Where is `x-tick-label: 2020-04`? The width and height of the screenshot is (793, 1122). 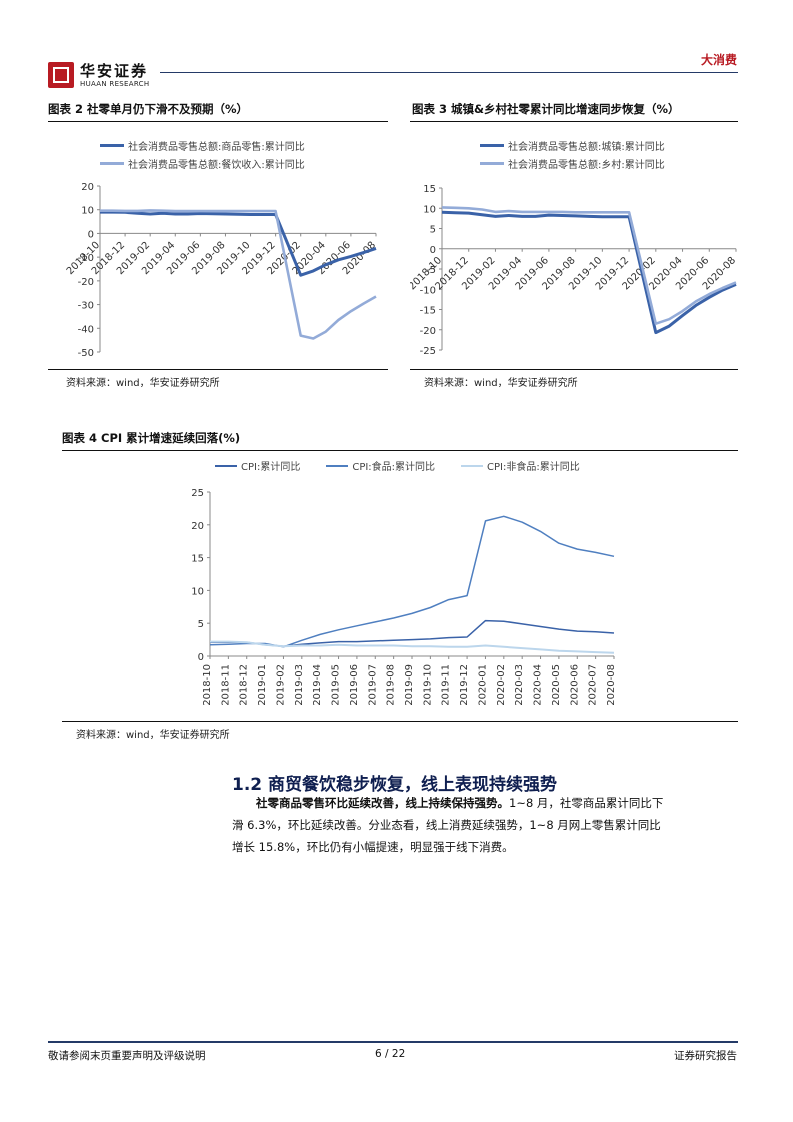 x-tick-label: 2020-04 is located at coordinates (538, 685).